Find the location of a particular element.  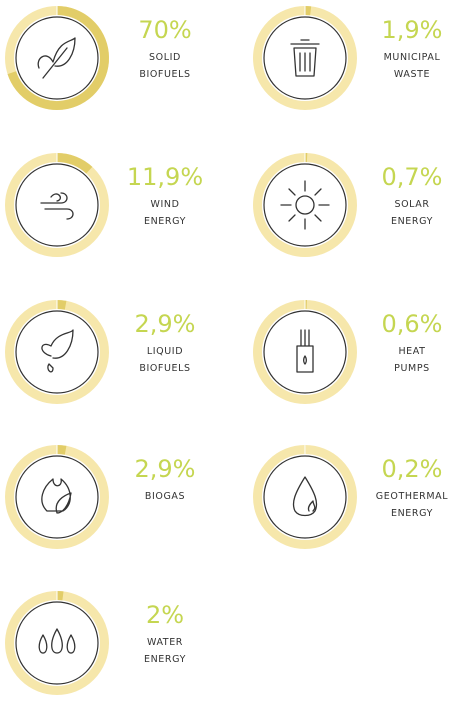

label: LIQUID is located at coordinates (165, 351).